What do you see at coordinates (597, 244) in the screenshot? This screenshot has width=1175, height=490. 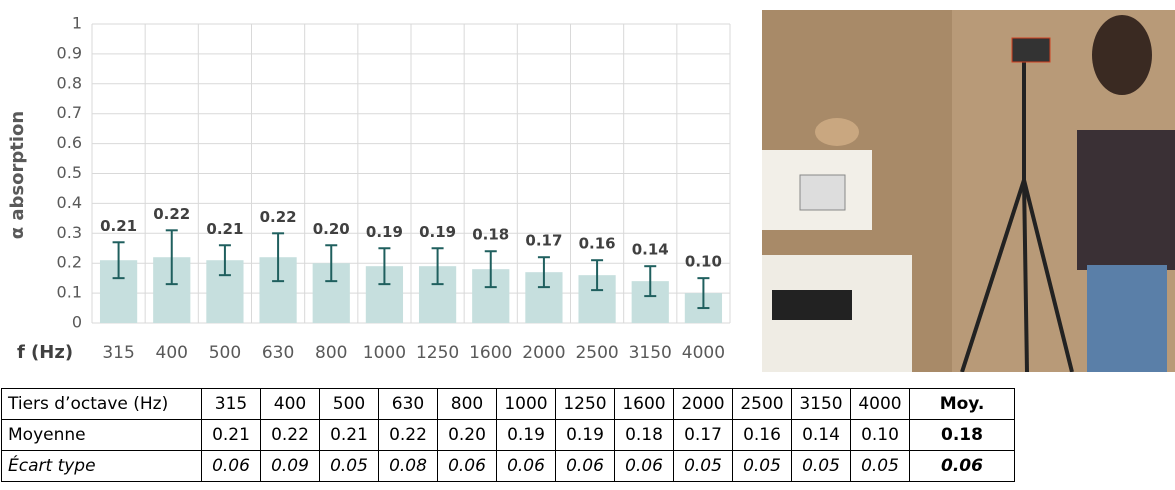 I see `value-label: 0.16` at bounding box center [597, 244].